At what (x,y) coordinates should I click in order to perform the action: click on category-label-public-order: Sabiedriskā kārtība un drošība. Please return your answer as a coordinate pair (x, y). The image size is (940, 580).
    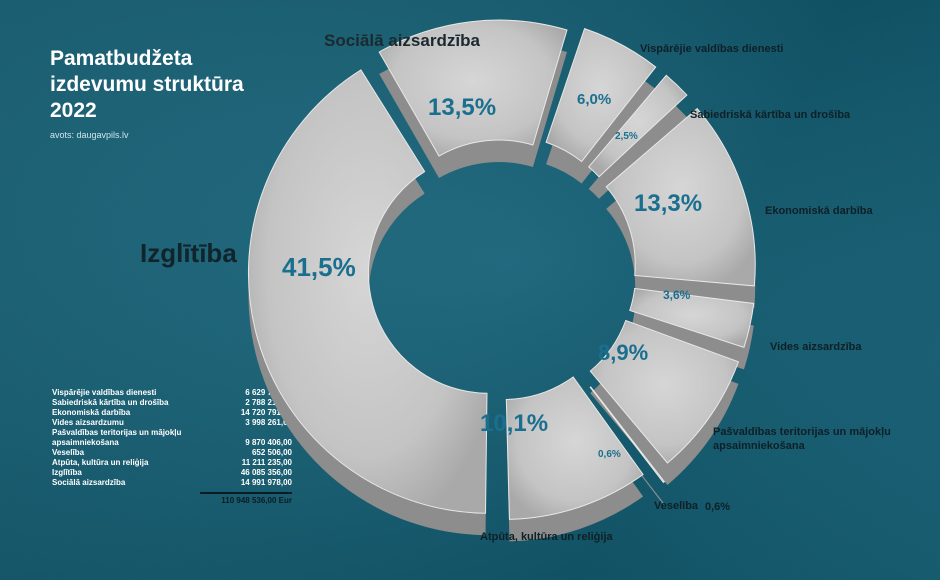
    Looking at the image, I should click on (770, 115).